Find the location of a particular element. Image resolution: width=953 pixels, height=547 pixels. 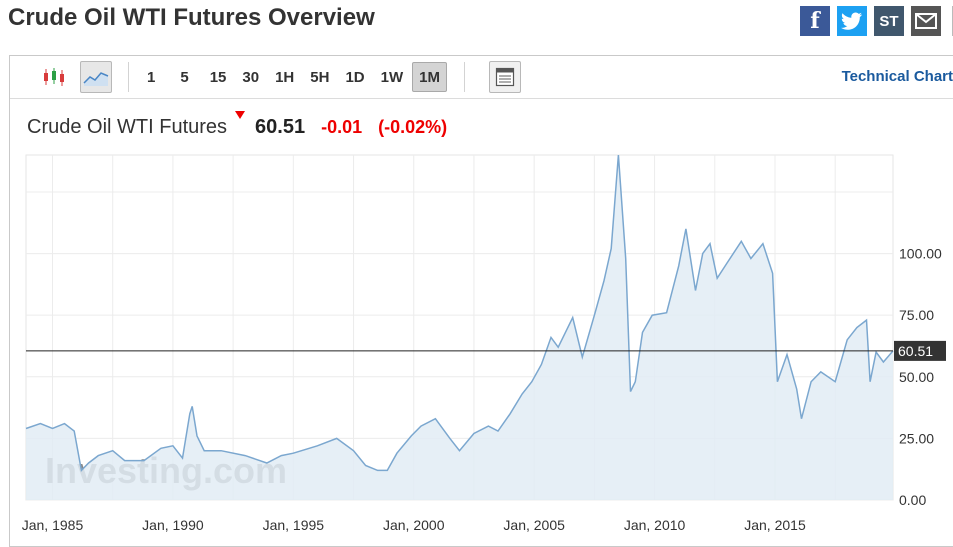

interval-button: 1H is located at coordinates (285, 77).